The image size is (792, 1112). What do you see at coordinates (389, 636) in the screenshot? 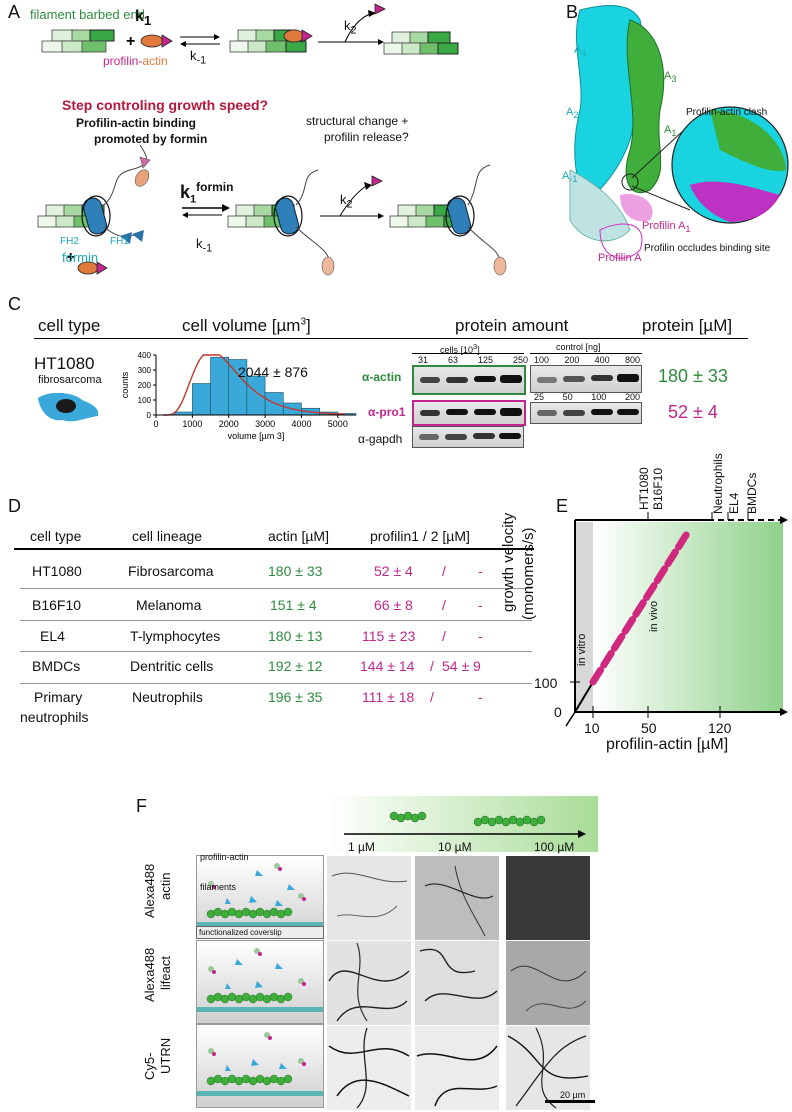
I see `pfn1-value: 115 ± 23` at bounding box center [389, 636].